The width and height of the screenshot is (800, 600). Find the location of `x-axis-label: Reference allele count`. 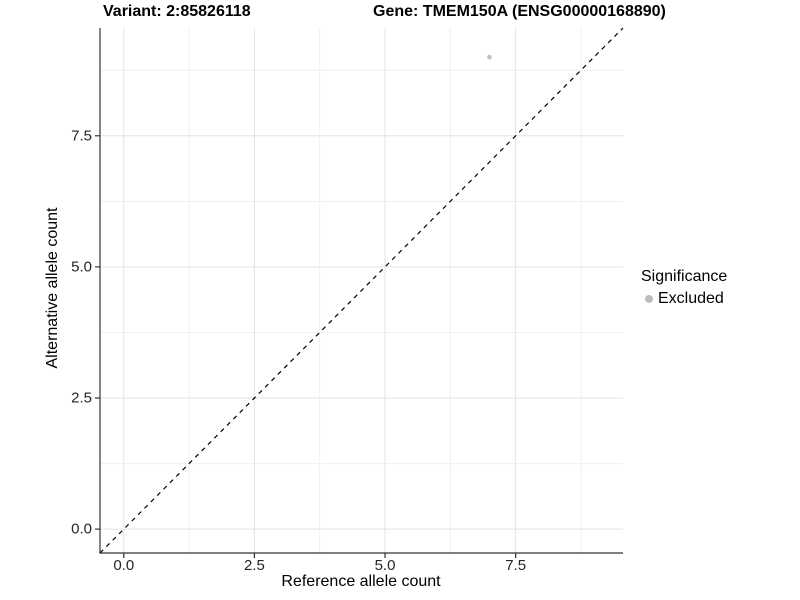

x-axis-label: Reference allele count is located at coordinates (361, 581).